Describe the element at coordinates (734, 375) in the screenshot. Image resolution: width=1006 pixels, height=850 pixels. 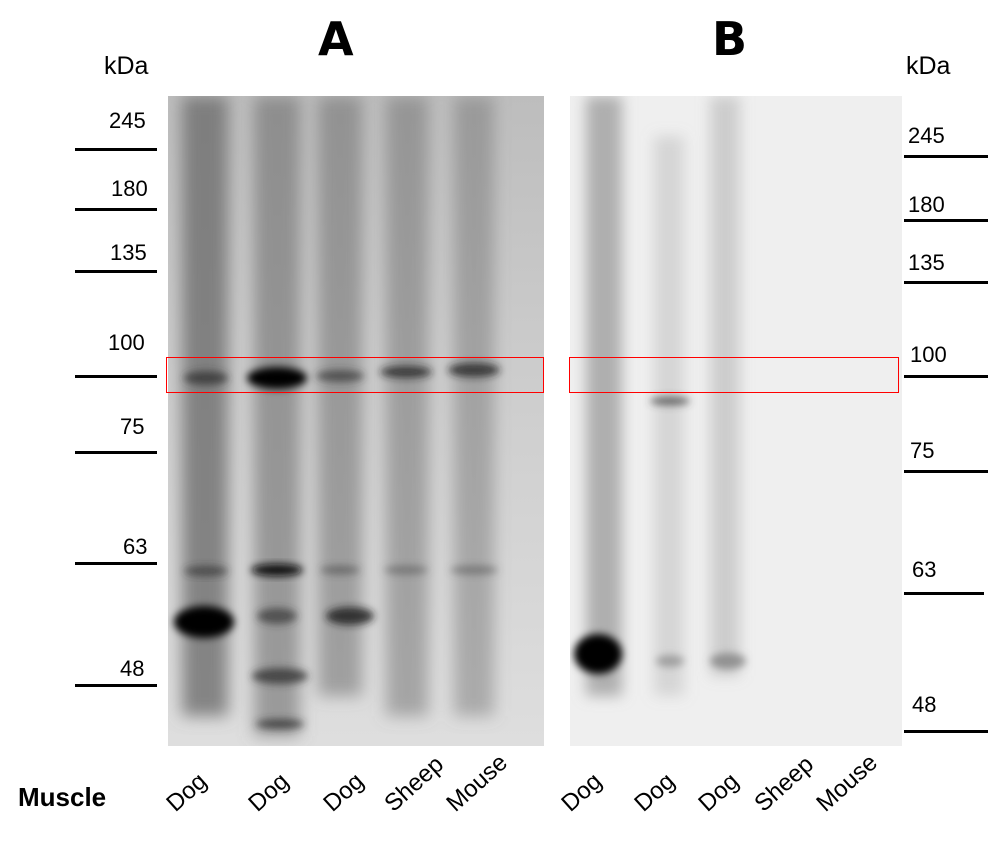
I see `highlight-box-panel-b` at that location.